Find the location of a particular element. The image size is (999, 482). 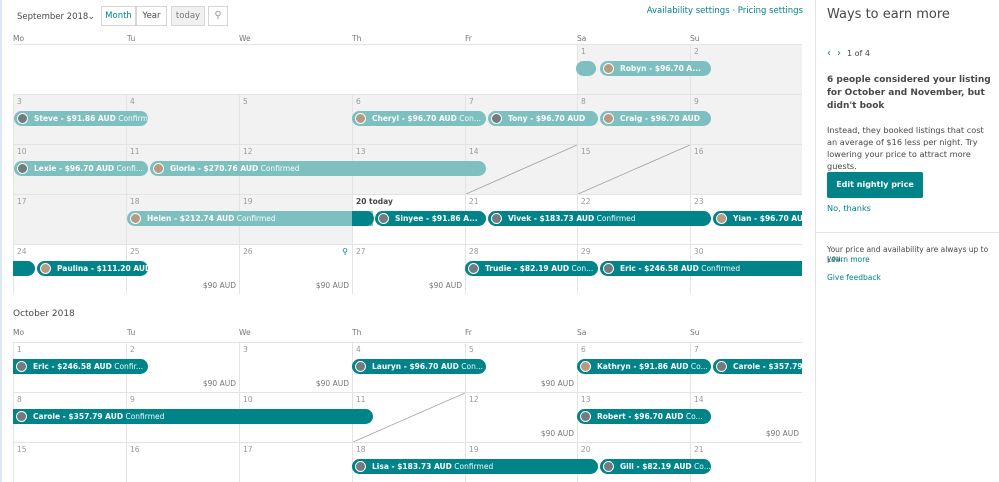

chevron-left-icon: ‹ is located at coordinates (829, 53).